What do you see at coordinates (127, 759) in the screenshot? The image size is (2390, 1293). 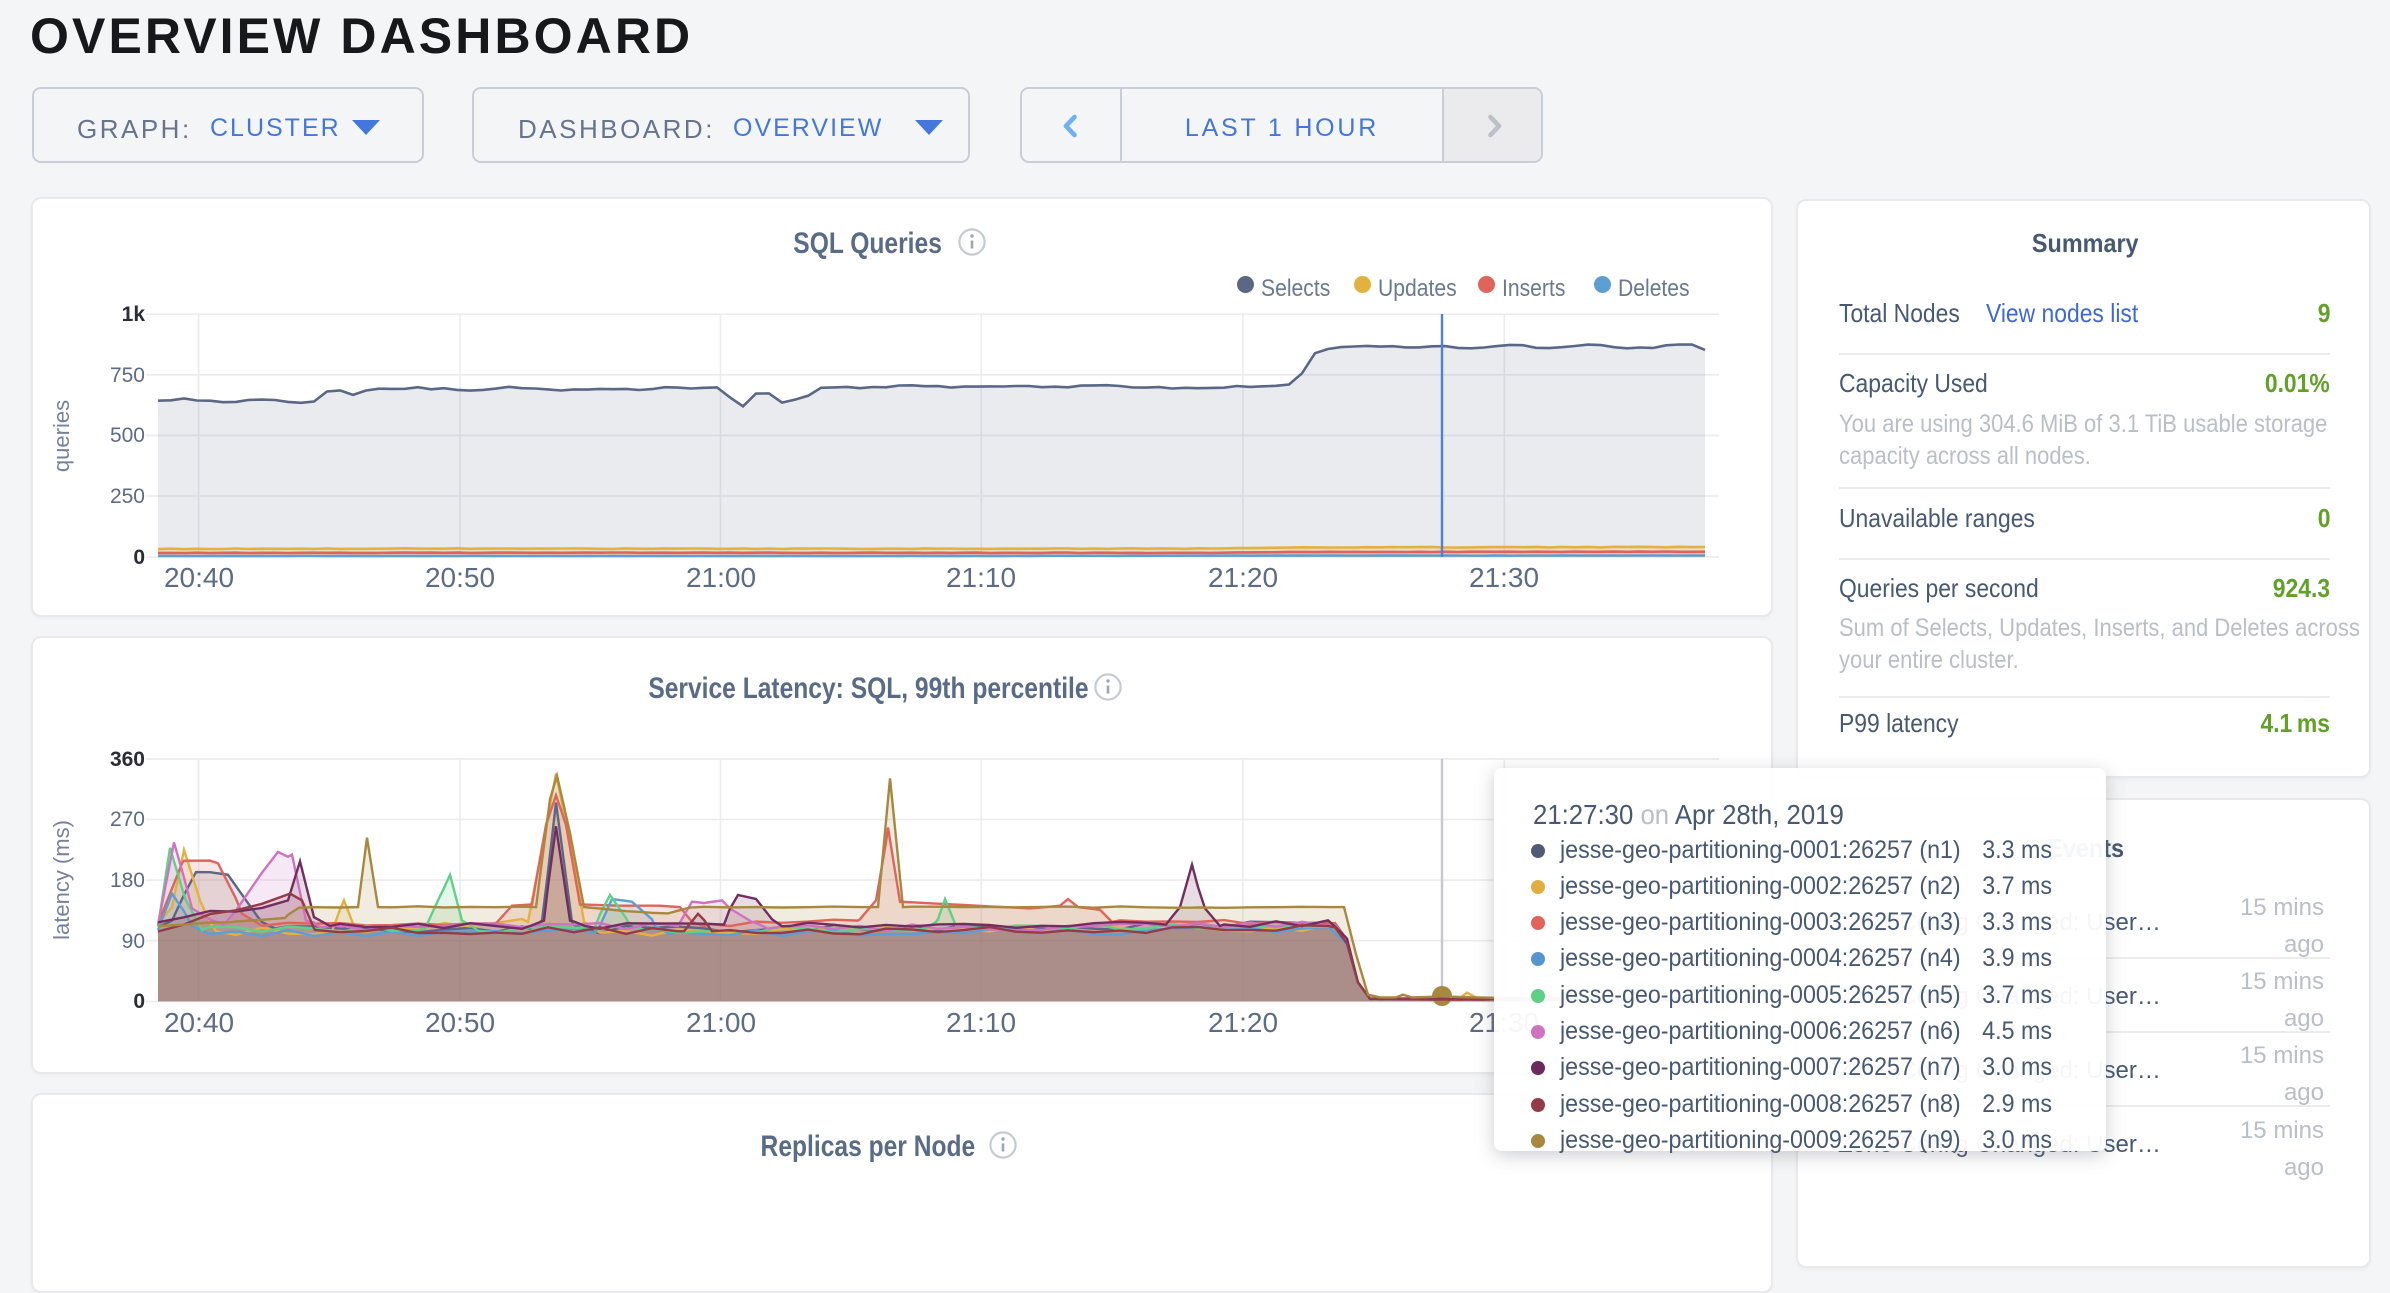 I see `svg-text: 360` at bounding box center [127, 759].